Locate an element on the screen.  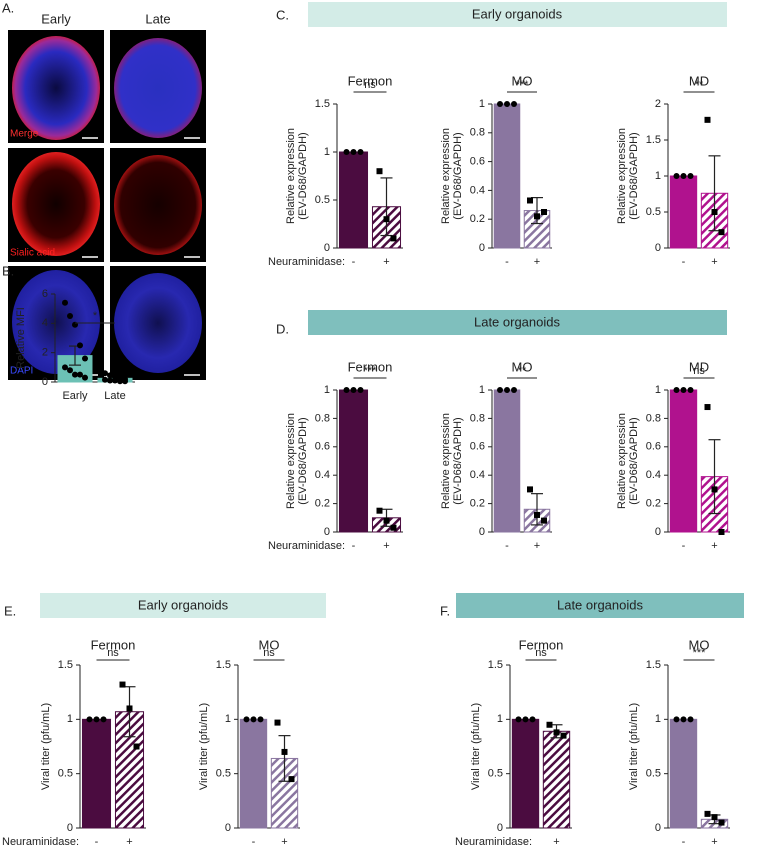
panel-label: E. is located at coordinates (10, 610).